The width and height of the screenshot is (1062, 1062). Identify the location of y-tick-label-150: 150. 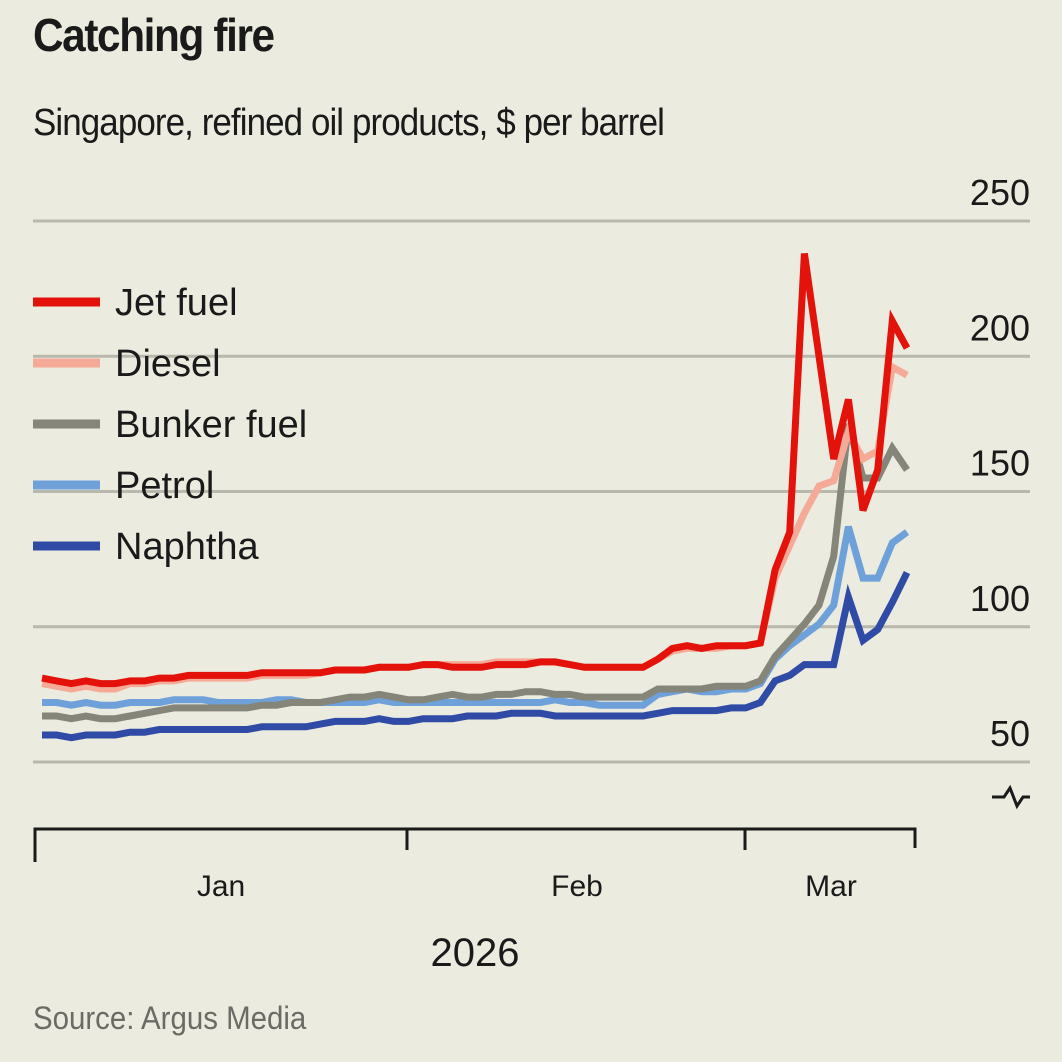
(1000, 463).